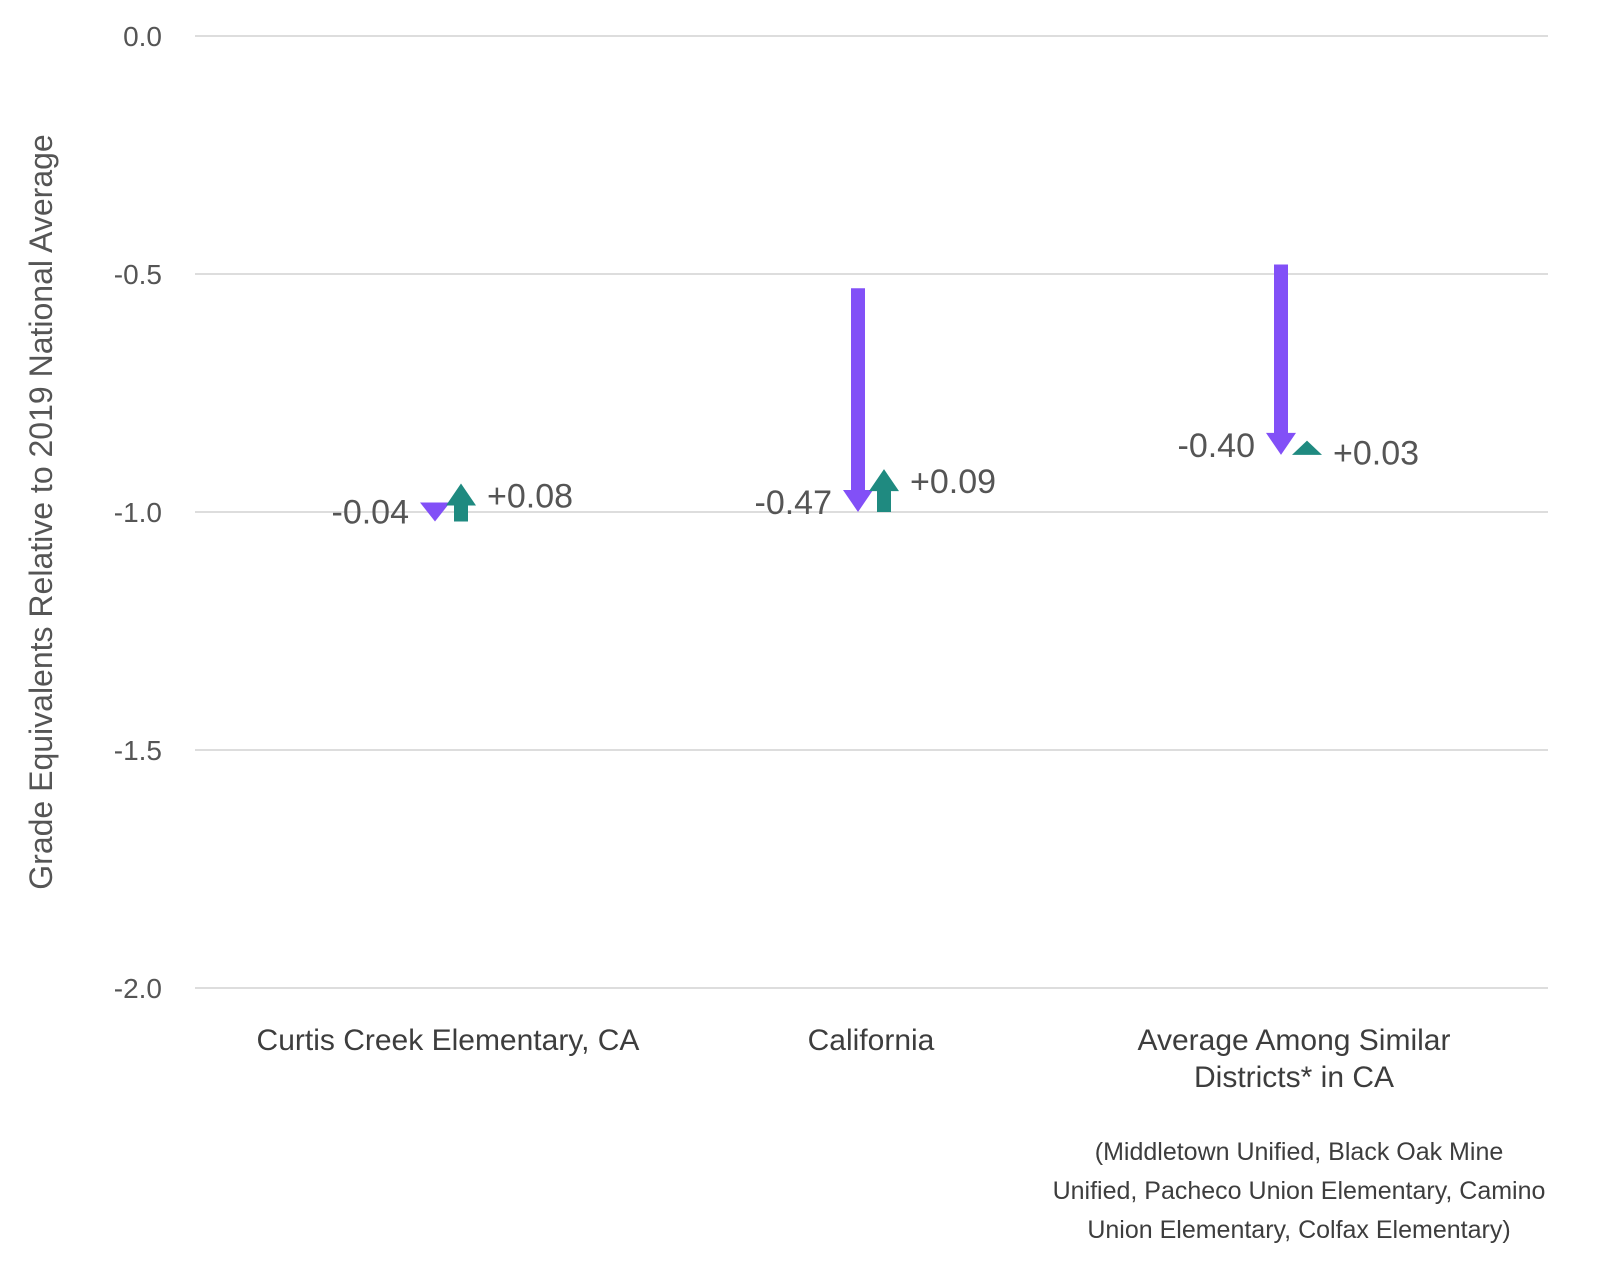  I want to click on y-tick-label: -0.5, so click(138, 274).